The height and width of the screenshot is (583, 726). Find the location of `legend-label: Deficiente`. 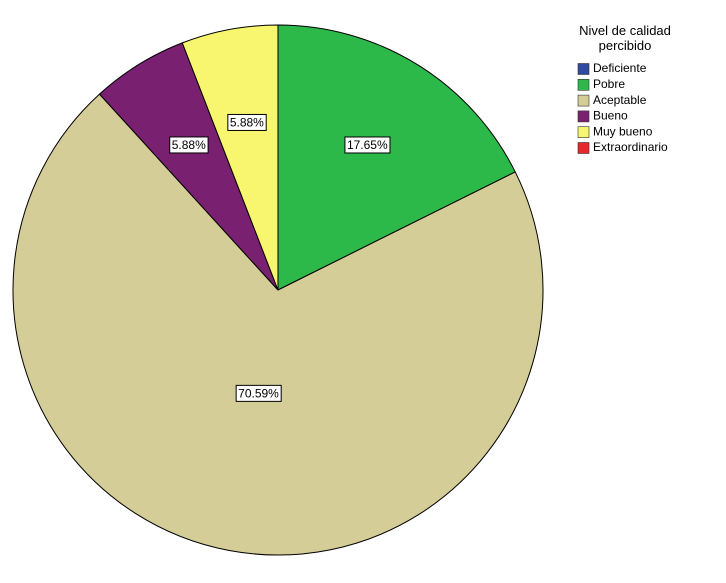

legend-label: Deficiente is located at coordinates (620, 68).